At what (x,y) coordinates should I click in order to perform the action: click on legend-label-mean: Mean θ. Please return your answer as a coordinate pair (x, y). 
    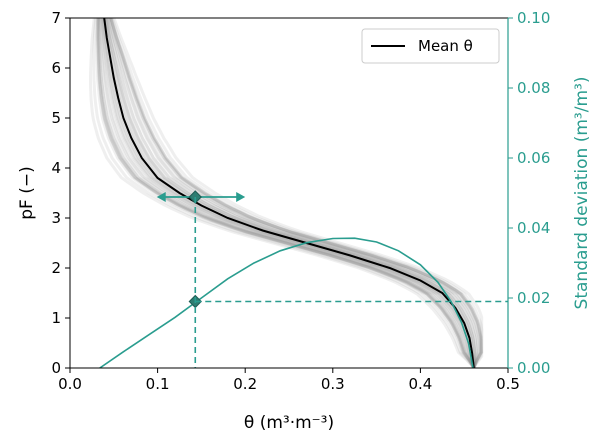
    Looking at the image, I should click on (445, 46).